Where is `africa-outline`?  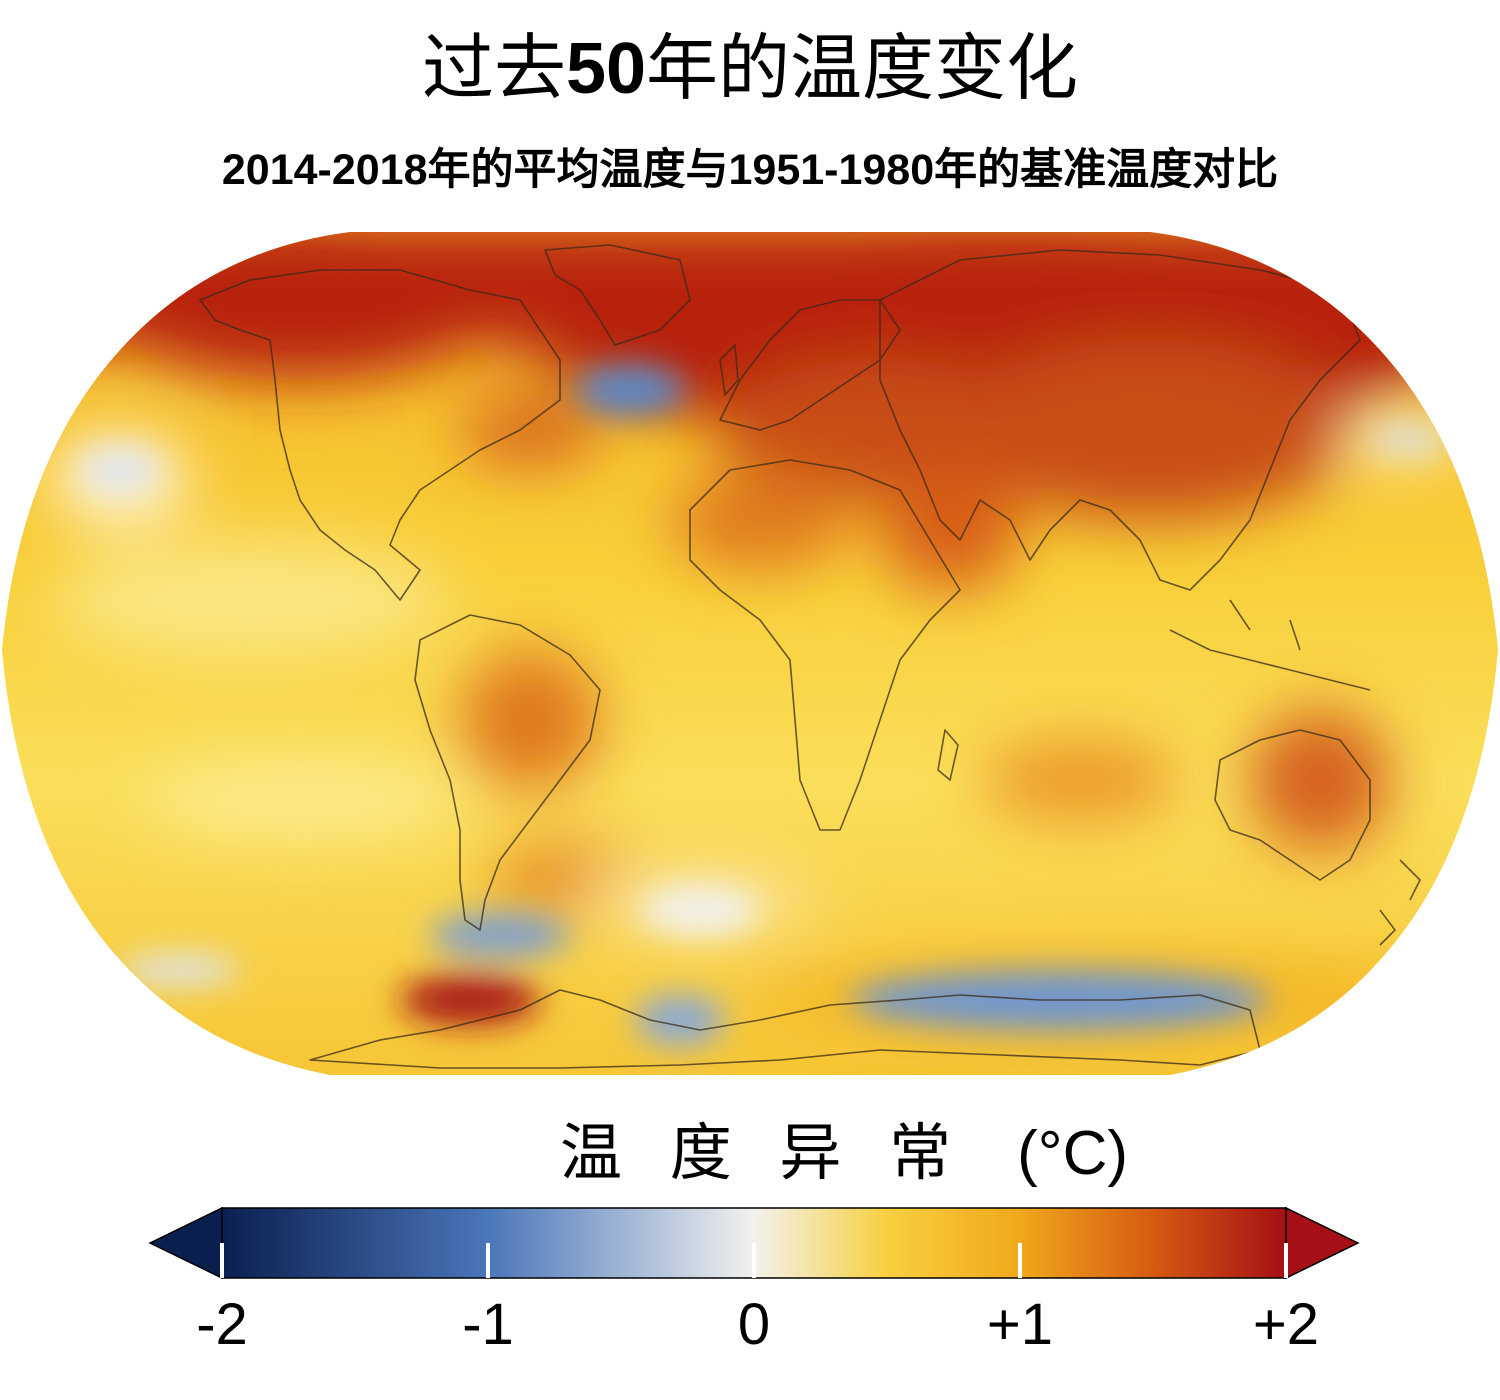
africa-outline is located at coordinates (825, 645).